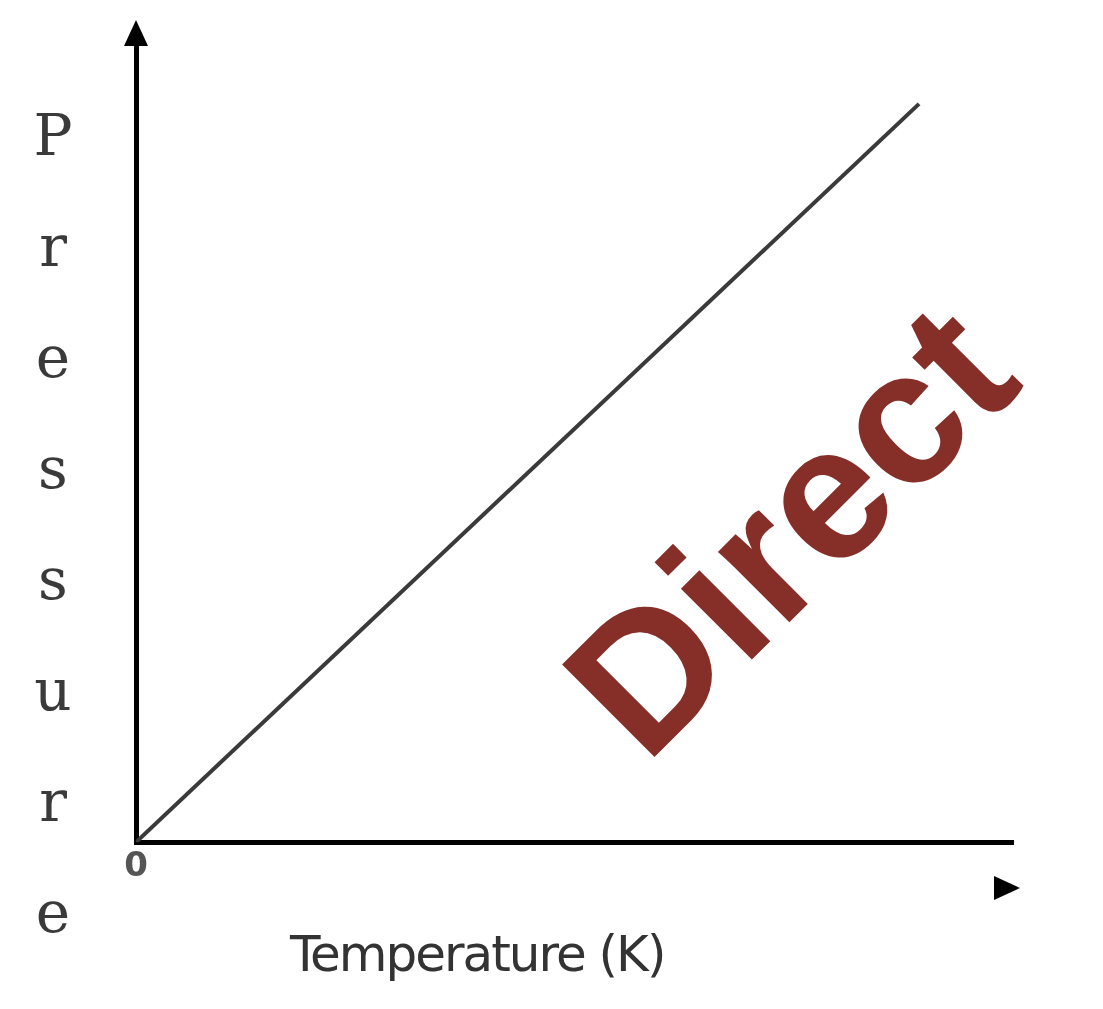  I want to click on x-axis-title: Temperature (K), so click(477, 954).